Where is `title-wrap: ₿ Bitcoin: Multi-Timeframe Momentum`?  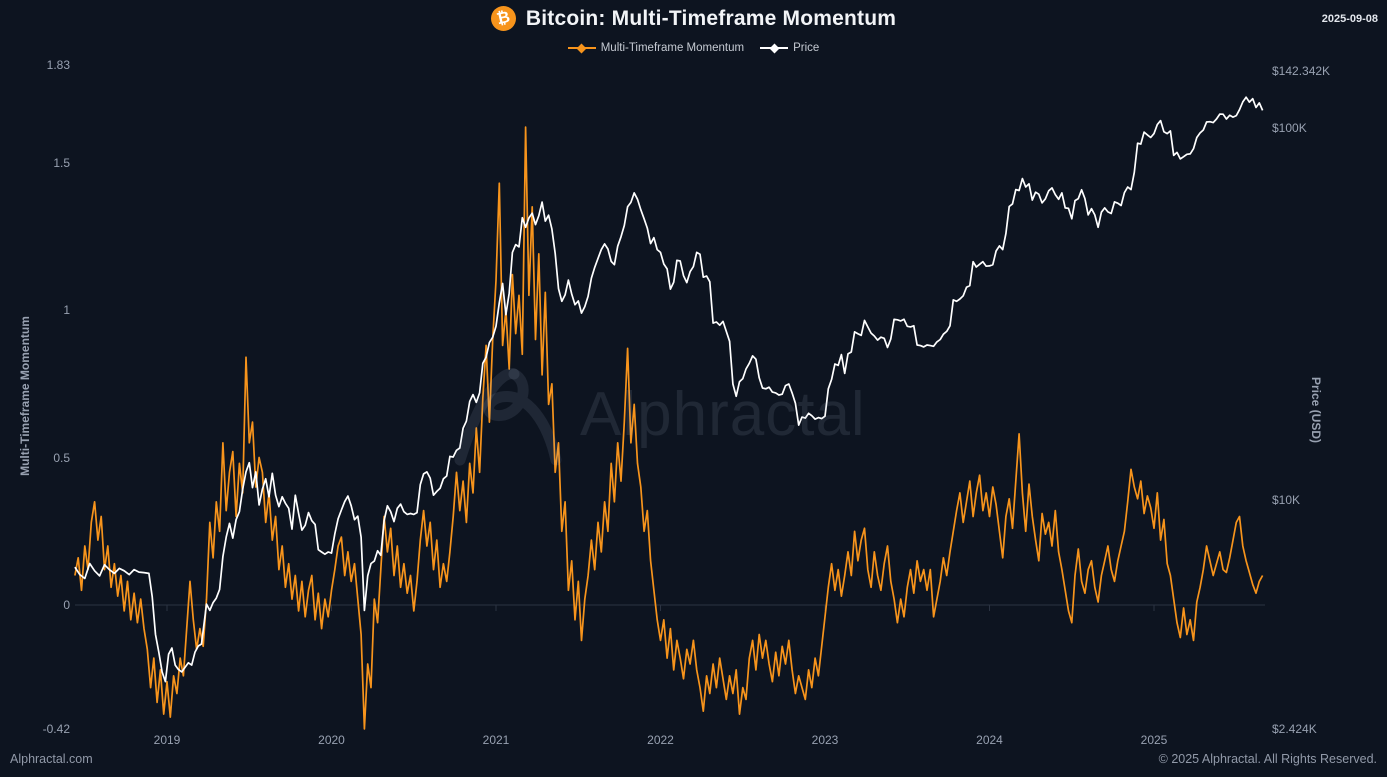
title-wrap: ₿ Bitcoin: Multi-Timeframe Momentum is located at coordinates (693, 18).